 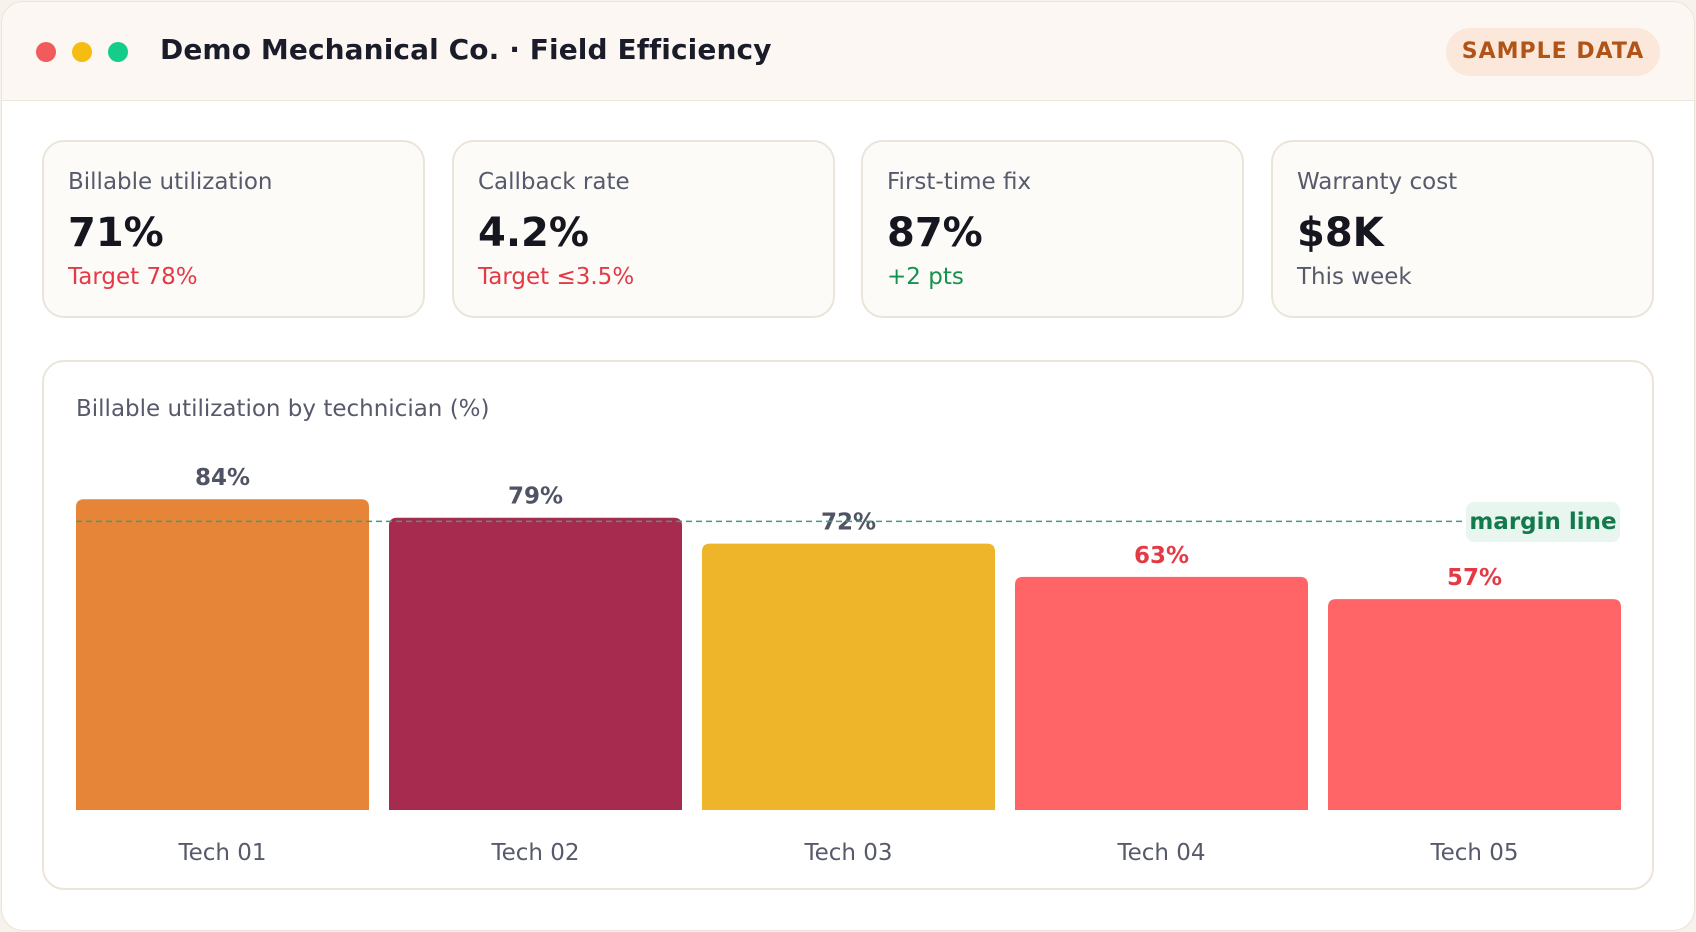 I want to click on window-title: Demo Mechanical Co. · Field Efficiency, so click(x=466, y=49).